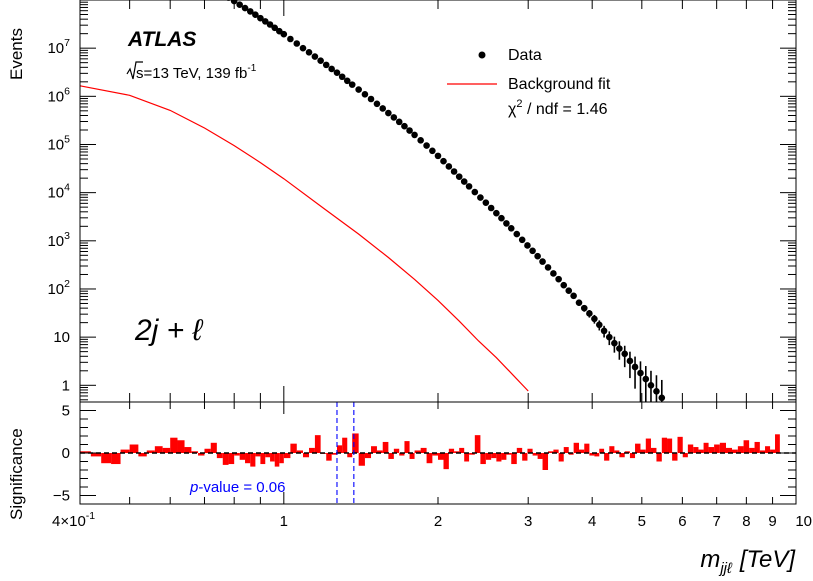 This screenshot has height=581, width=813. What do you see at coordinates (803, 521) in the screenshot?
I see `x-tick-label: 10` at bounding box center [803, 521].